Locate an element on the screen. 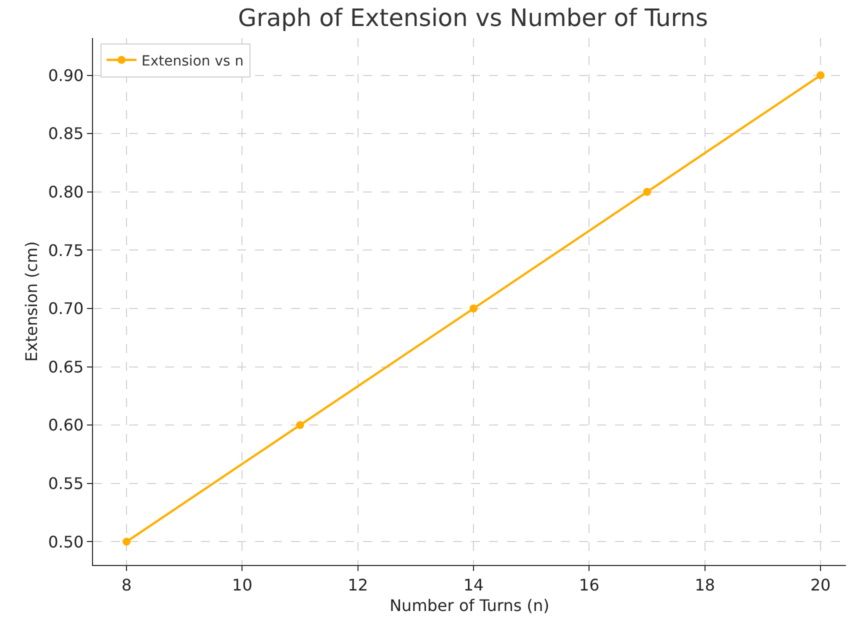 This screenshot has width=860, height=623. x-axis-title: Number of Turns (n) is located at coordinates (470, 605).